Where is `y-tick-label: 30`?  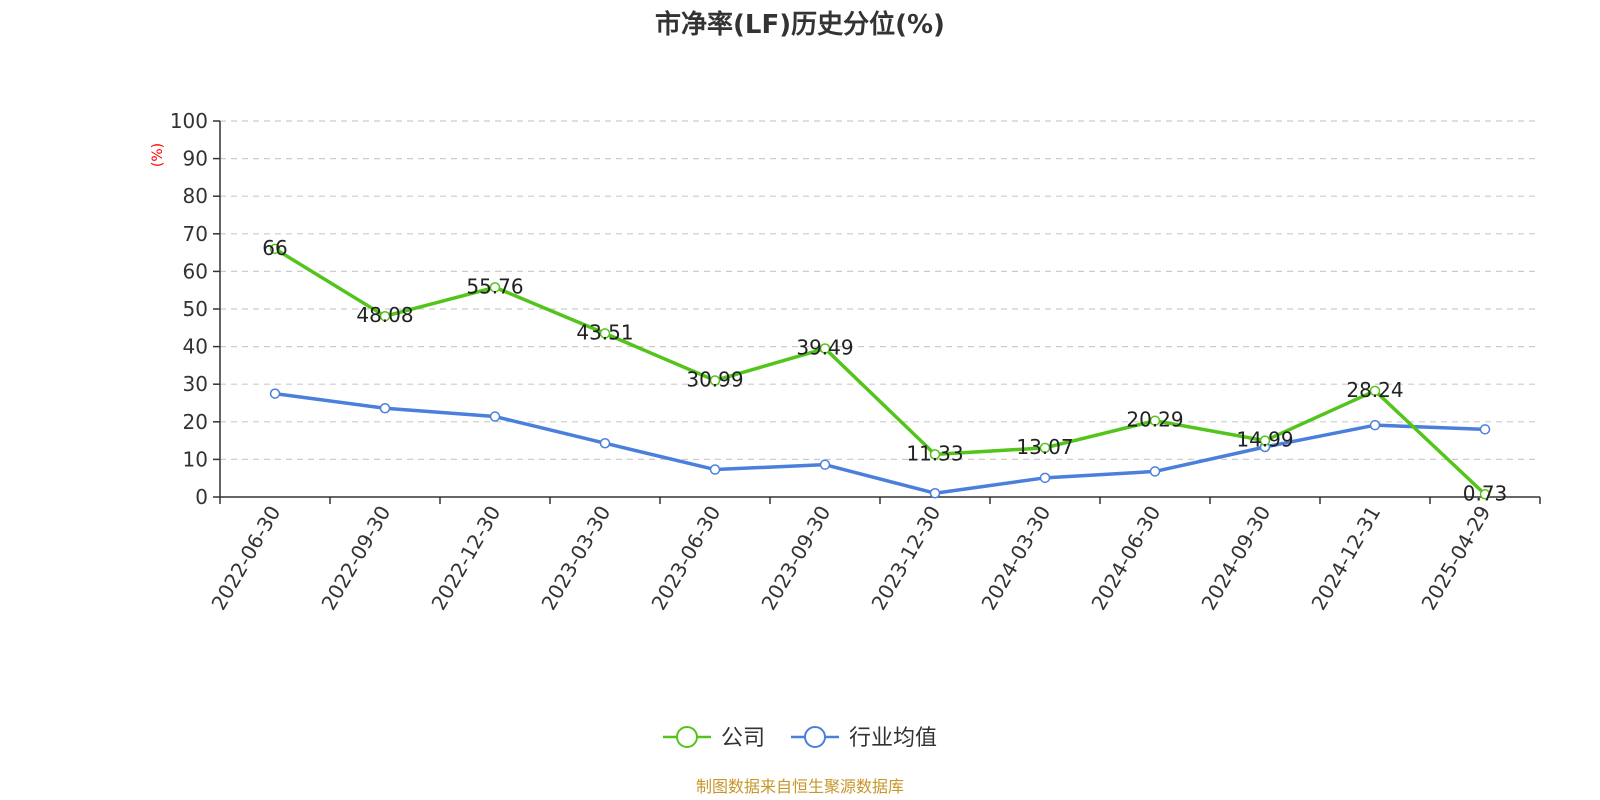
y-tick-label: 30 is located at coordinates (195, 384).